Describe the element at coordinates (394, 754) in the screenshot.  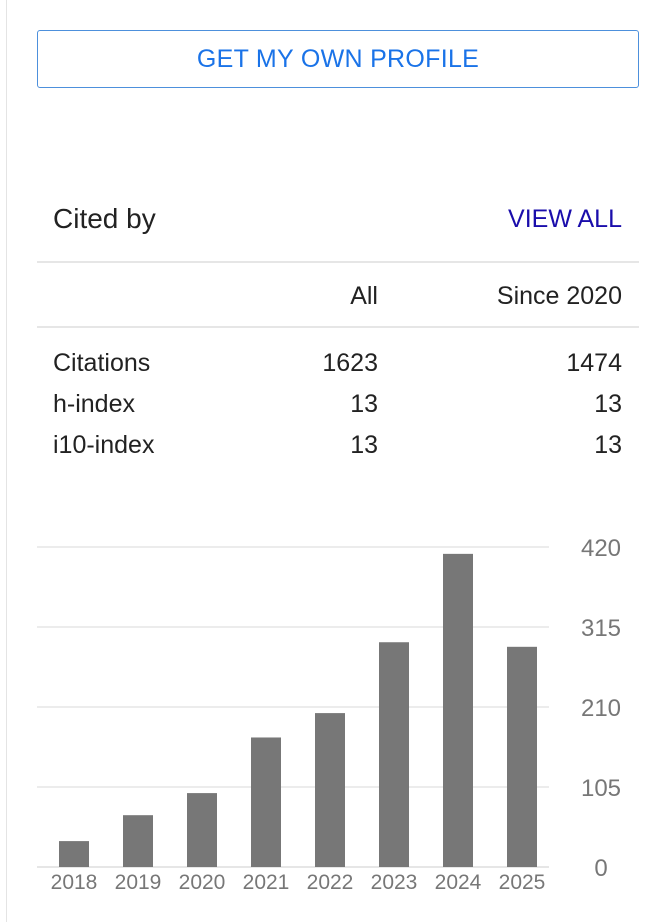
I see `bar-2023` at that location.